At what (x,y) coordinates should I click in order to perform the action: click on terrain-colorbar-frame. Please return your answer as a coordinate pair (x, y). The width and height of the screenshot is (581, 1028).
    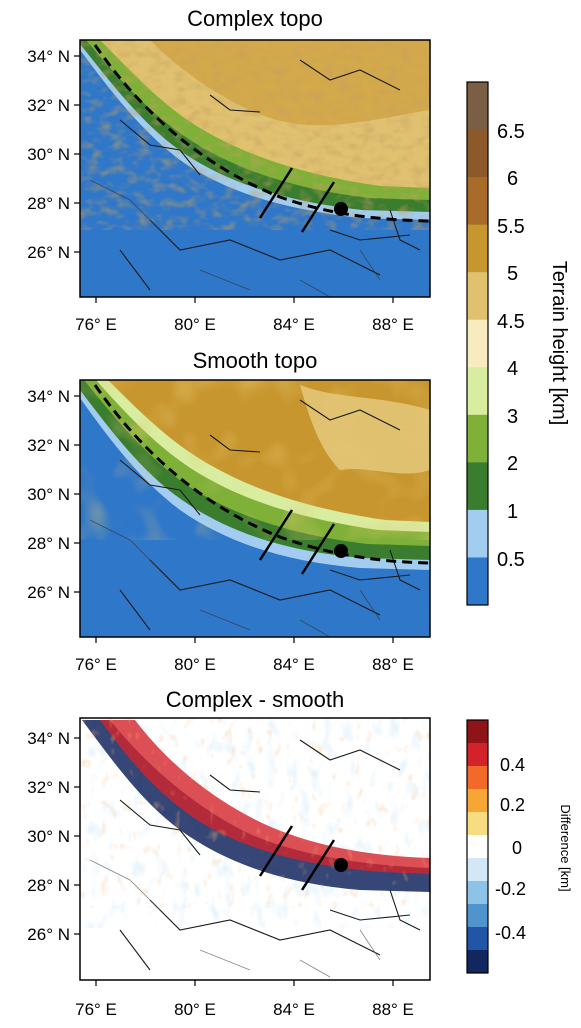
    Looking at the image, I should click on (477, 343).